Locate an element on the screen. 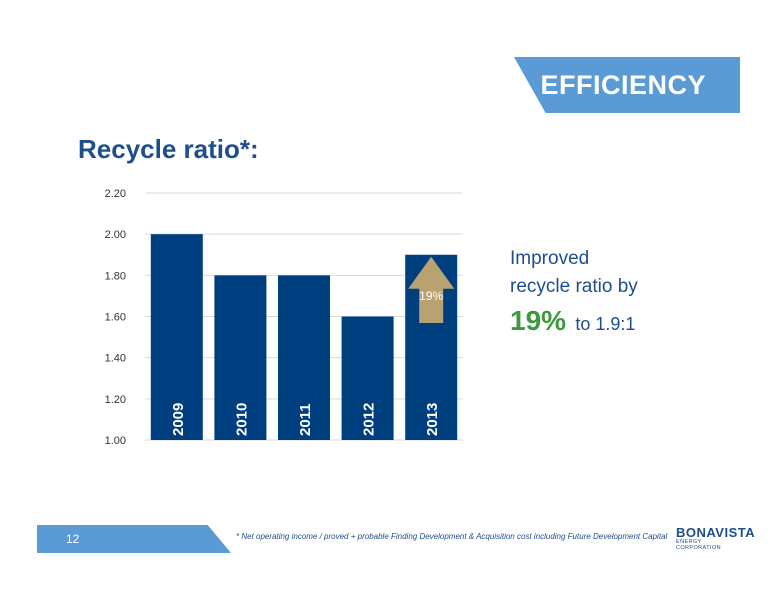  x-category-label: 2013 is located at coordinates (432, 419).